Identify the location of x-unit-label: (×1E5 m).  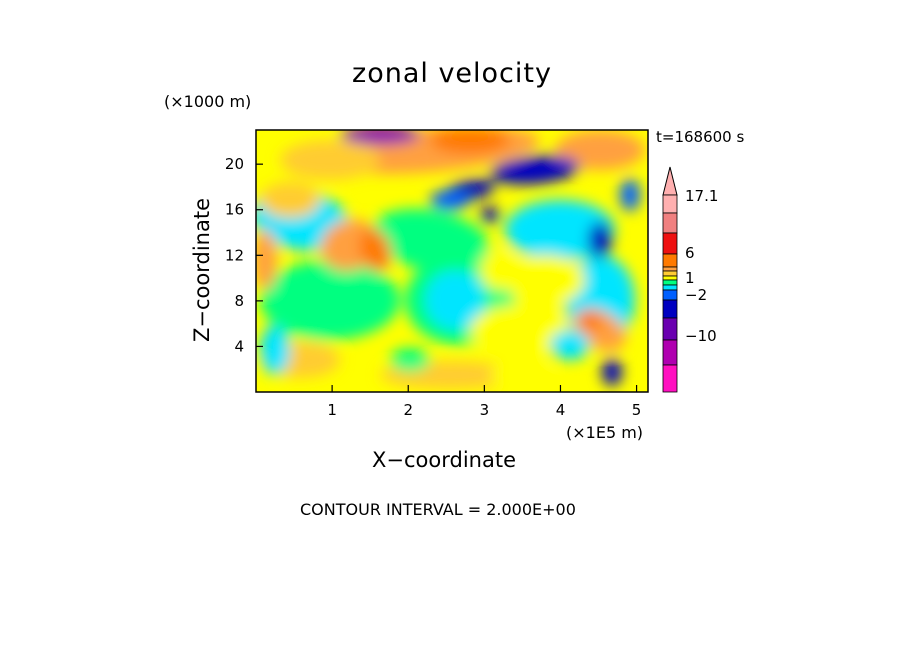
(605, 432).